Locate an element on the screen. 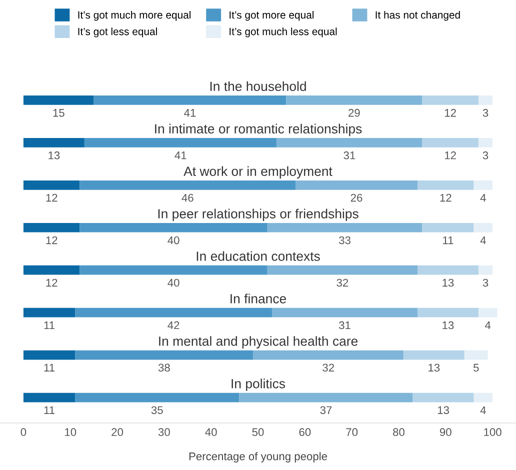 The image size is (516, 470). legend-label: It’s got much more equal is located at coordinates (134, 15).